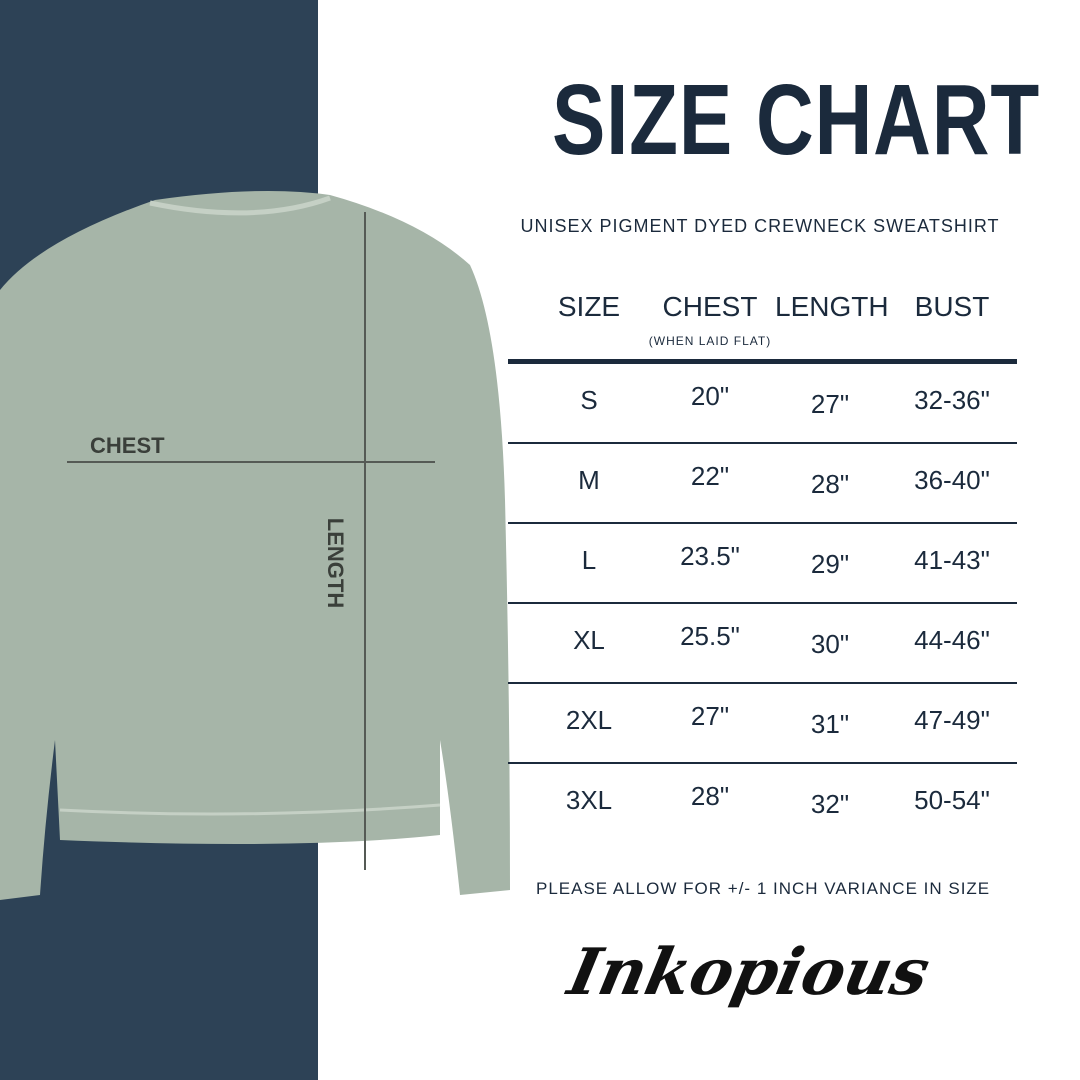 The width and height of the screenshot is (1080, 1080). Describe the element at coordinates (952, 306) in the screenshot. I see `header-bust: BUST` at that location.